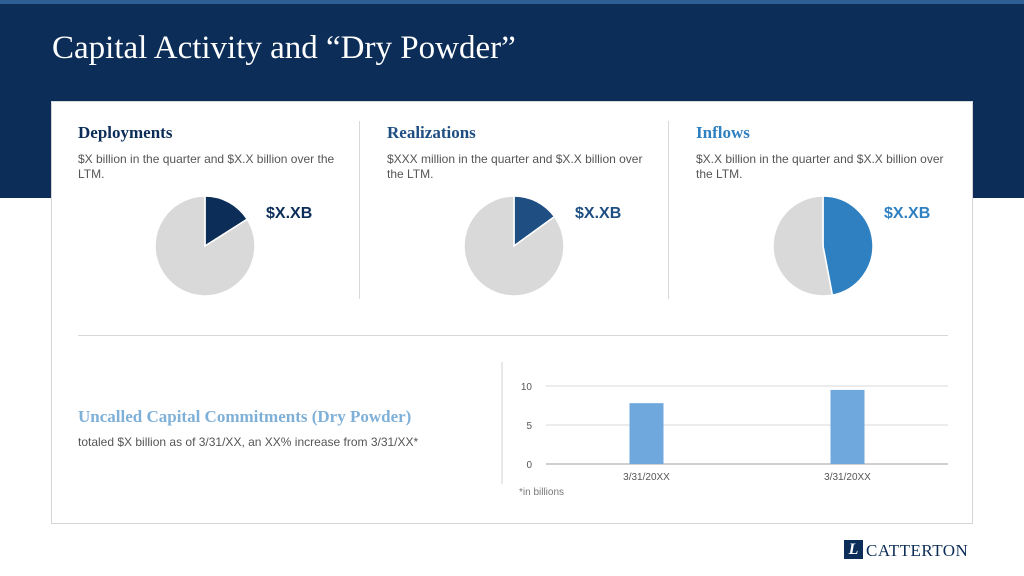 This screenshot has height=576, width=1024. What do you see at coordinates (529, 465) in the screenshot?
I see `y-tick-label: 0` at bounding box center [529, 465].